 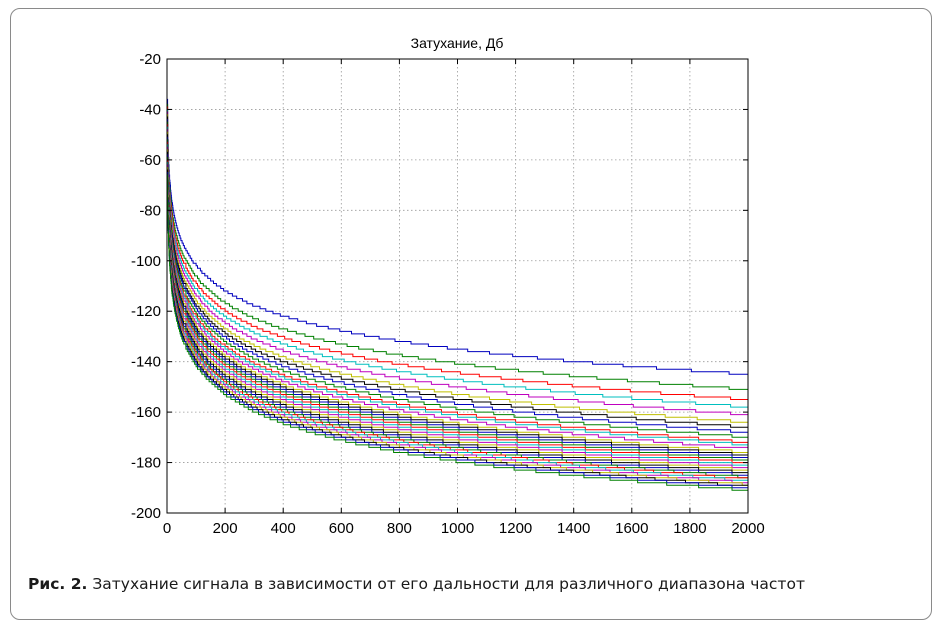 I want to click on y-tick-label: -60, so click(x=150, y=160).